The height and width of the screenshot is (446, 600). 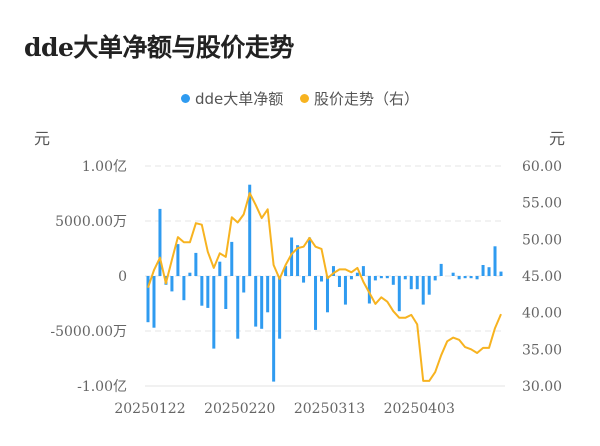 I want to click on right-axis-tick: 40.00, so click(x=542, y=314).